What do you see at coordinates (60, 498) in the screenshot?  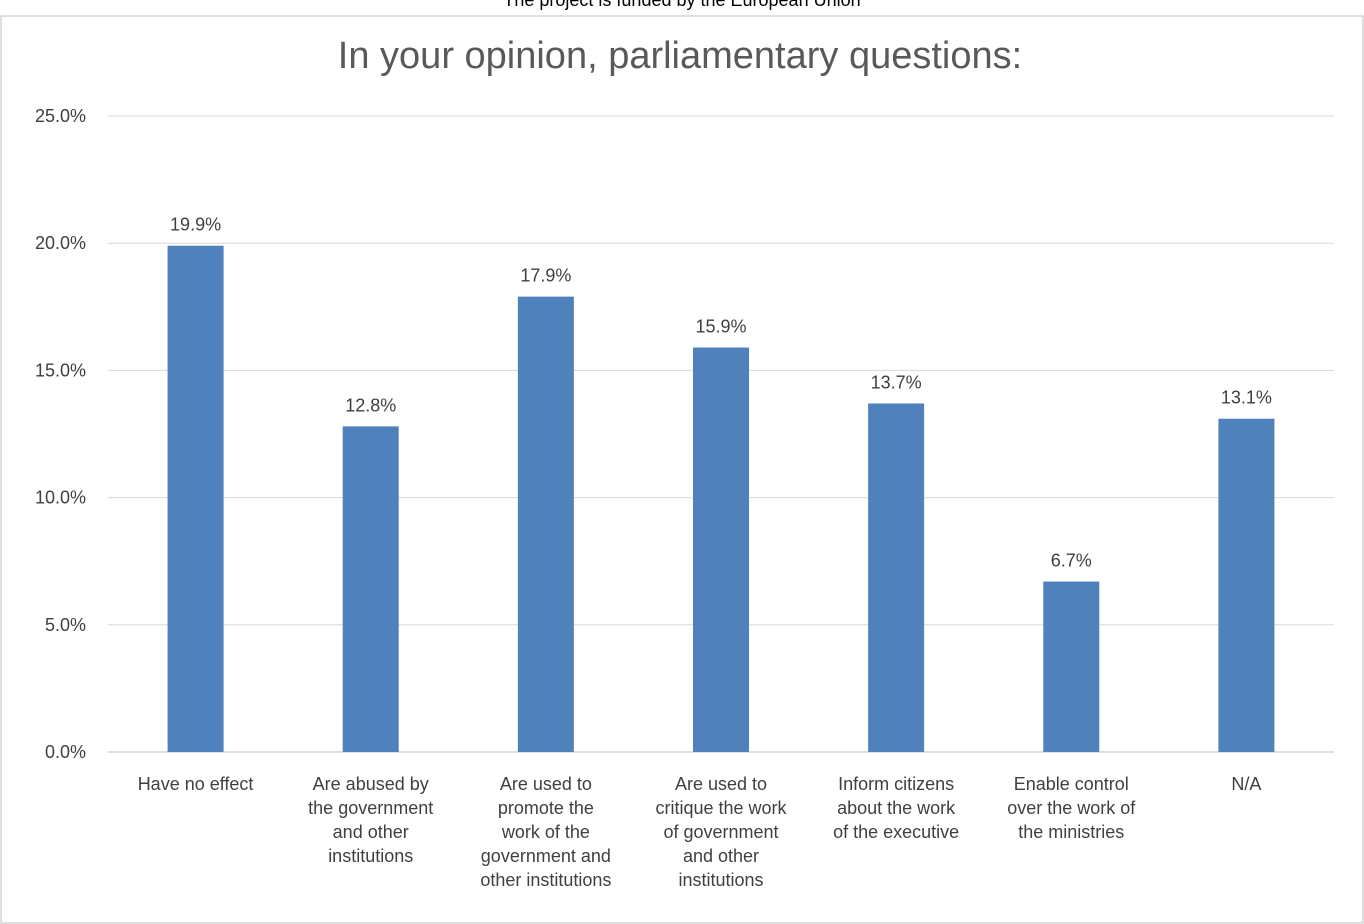 I see `y-tick-label: 10.0%` at bounding box center [60, 498].